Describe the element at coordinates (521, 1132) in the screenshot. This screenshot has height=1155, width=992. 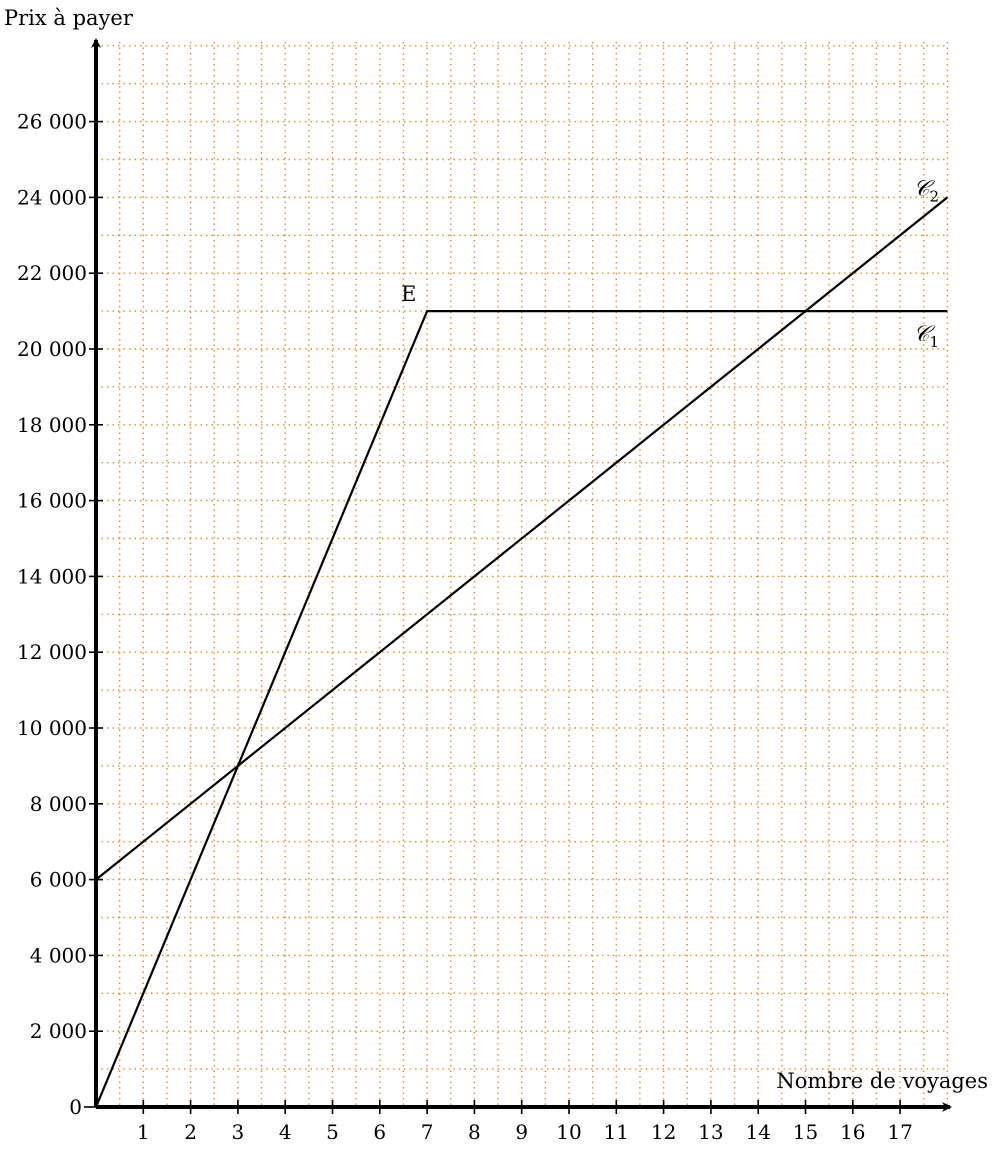
I see `x-tick-label: 9` at that location.